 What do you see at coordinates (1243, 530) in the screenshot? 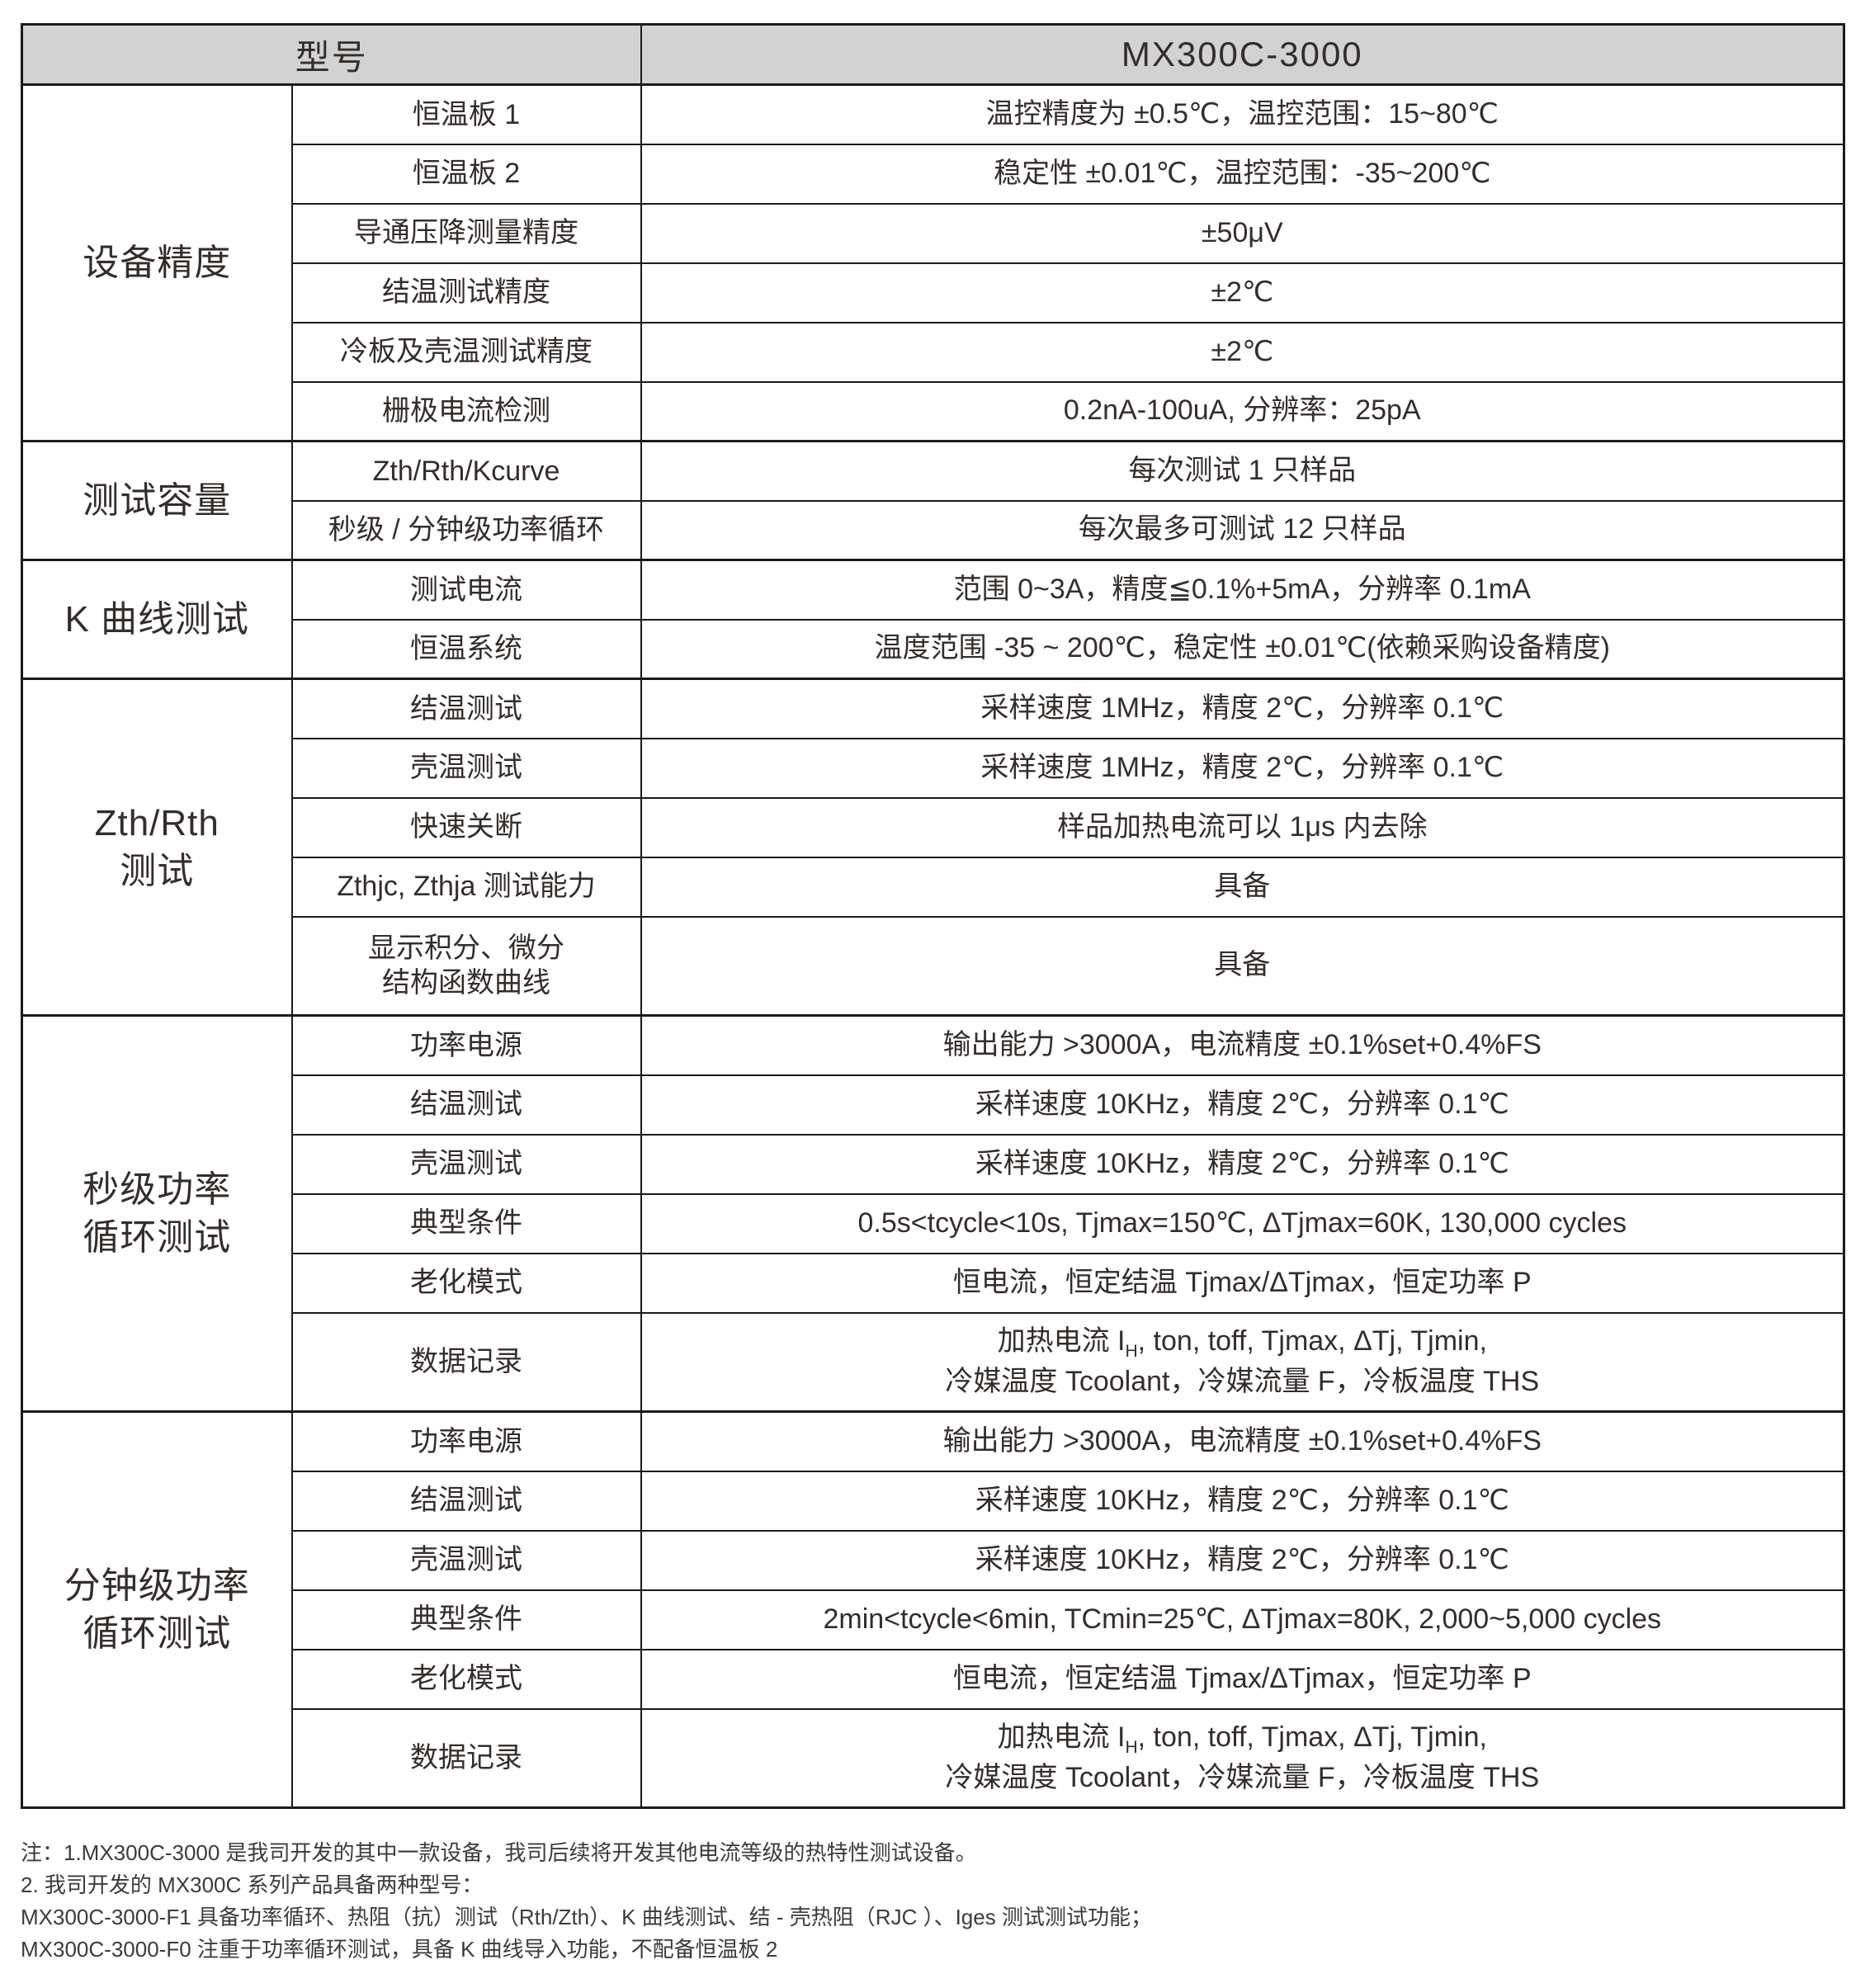
I see `row-value: 每次最多可测试 12 只样品` at bounding box center [1243, 530].